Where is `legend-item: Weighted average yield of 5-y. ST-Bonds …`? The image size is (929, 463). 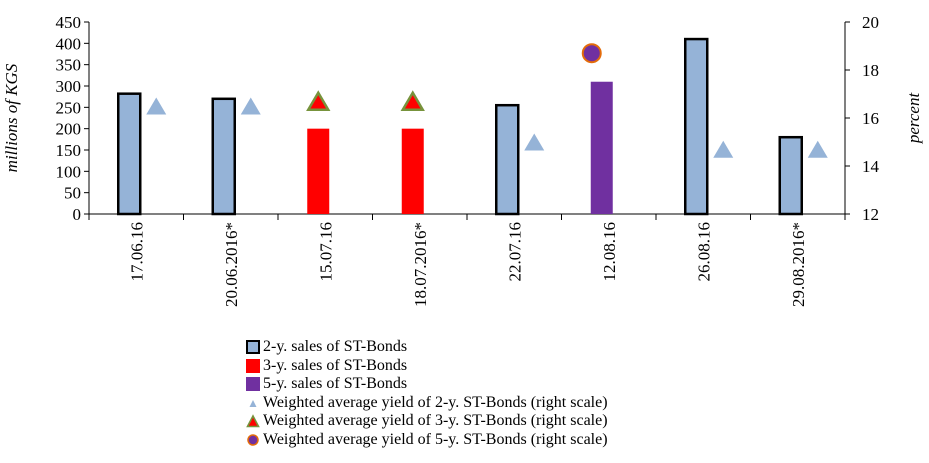
legend-item: Weighted average yield of 5-y. ST-Bonds … is located at coordinates (427, 440).